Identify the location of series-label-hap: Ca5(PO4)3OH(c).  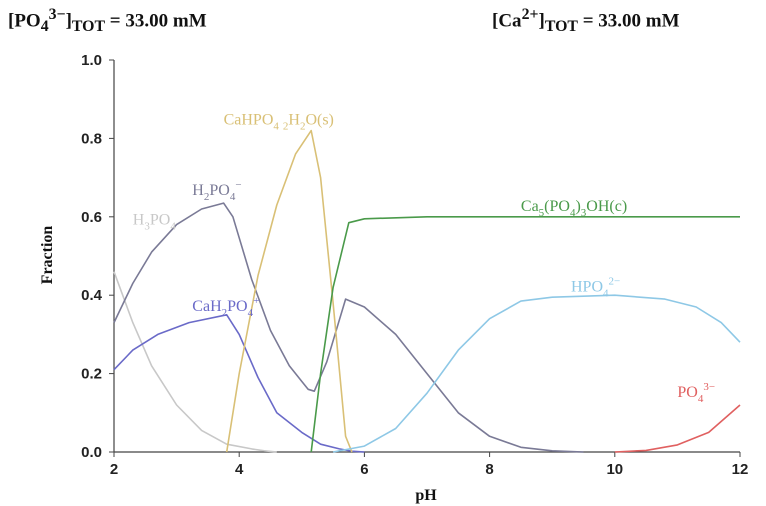
(574, 208).